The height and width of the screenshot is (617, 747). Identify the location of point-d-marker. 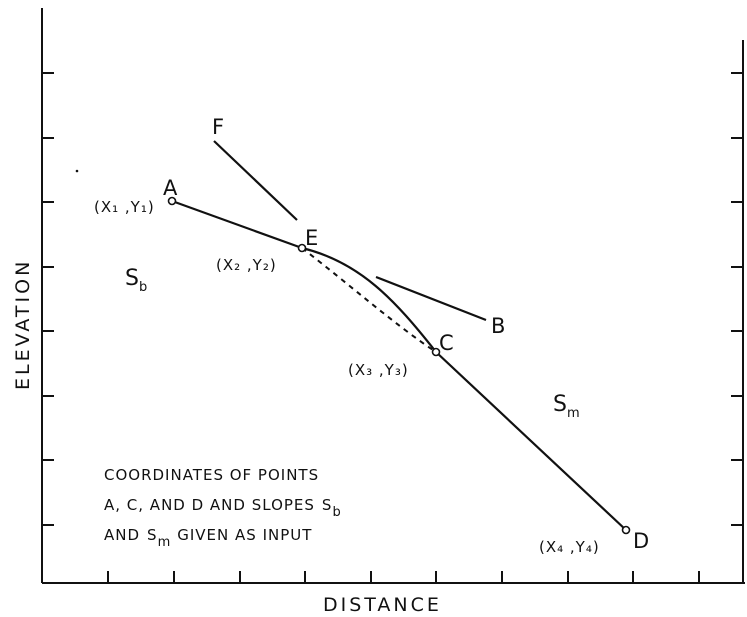
(626, 530).